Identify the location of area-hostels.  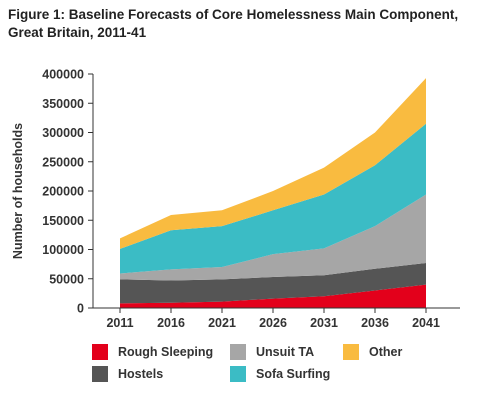
(273, 283).